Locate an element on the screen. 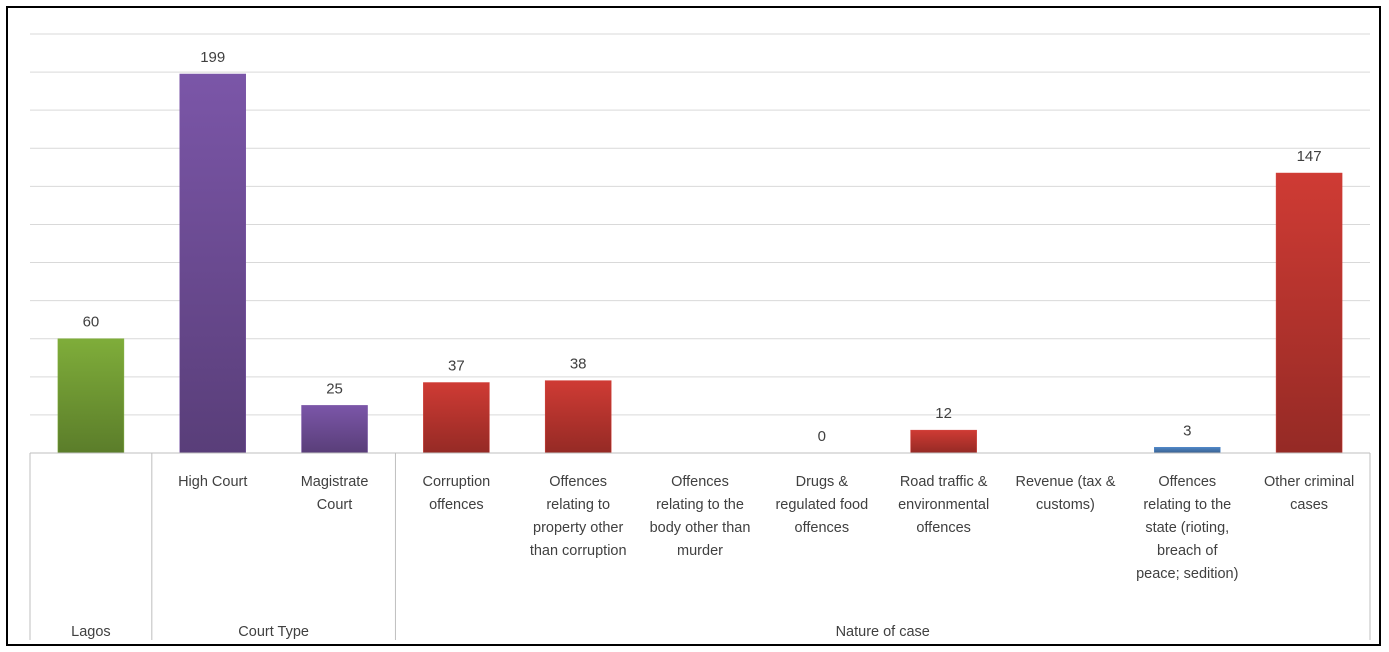 This screenshot has height=652, width=1389. category-label-8: Revenue (tax & customs) is located at coordinates (1065, 493).